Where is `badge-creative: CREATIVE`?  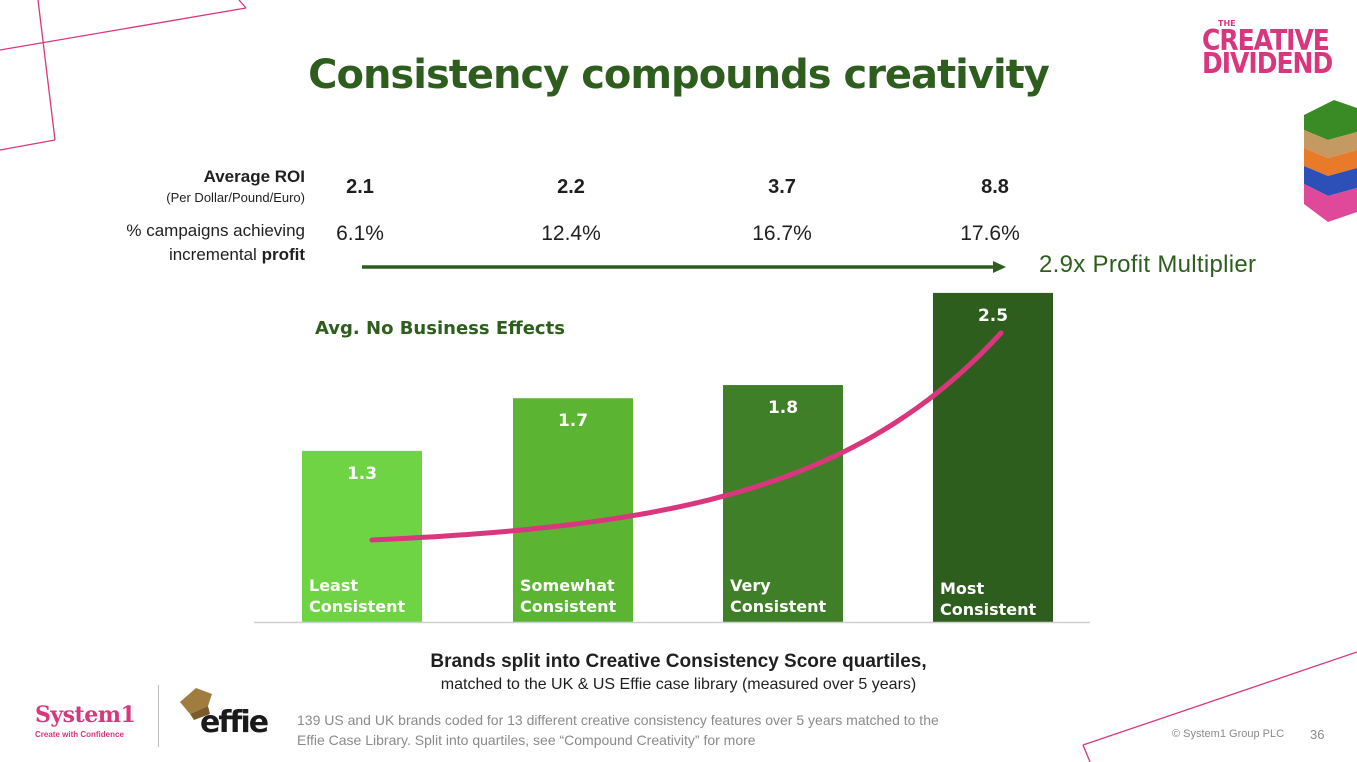 badge-creative: CREATIVE is located at coordinates (1266, 40).